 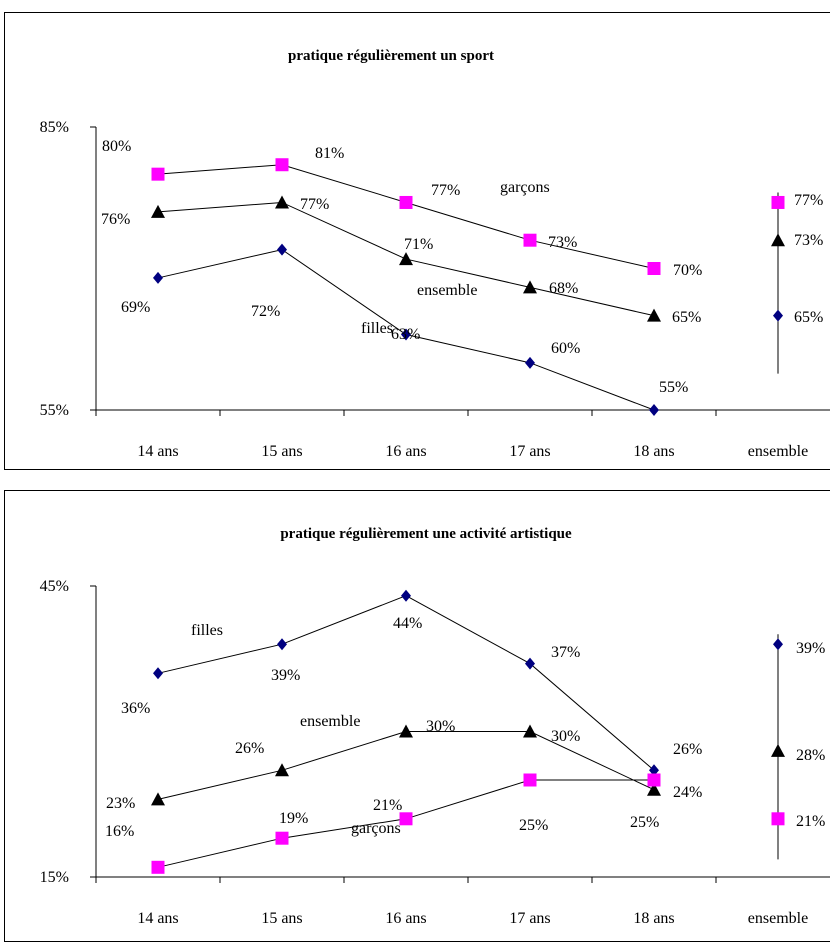 What do you see at coordinates (465, 823) in the screenshot?
I see `series-garcons: 16% 19% 21% 25% 25% 21% garçons` at bounding box center [465, 823].